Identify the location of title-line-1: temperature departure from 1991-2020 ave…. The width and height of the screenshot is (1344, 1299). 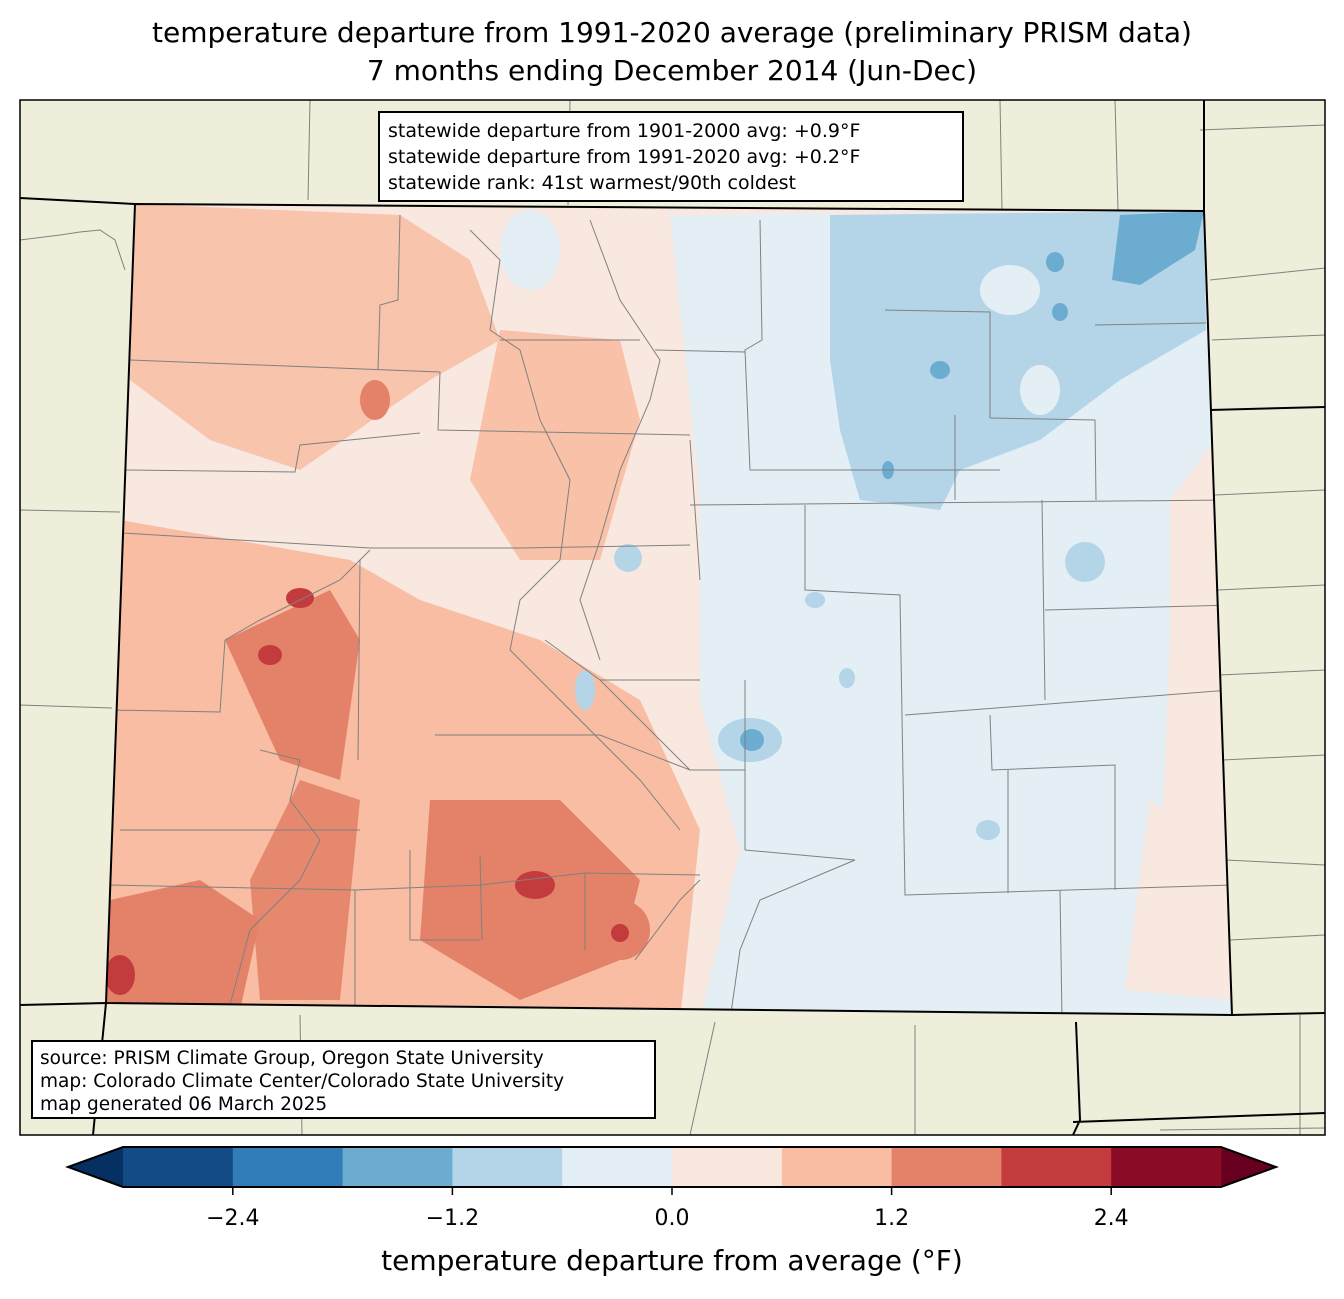
(672, 32).